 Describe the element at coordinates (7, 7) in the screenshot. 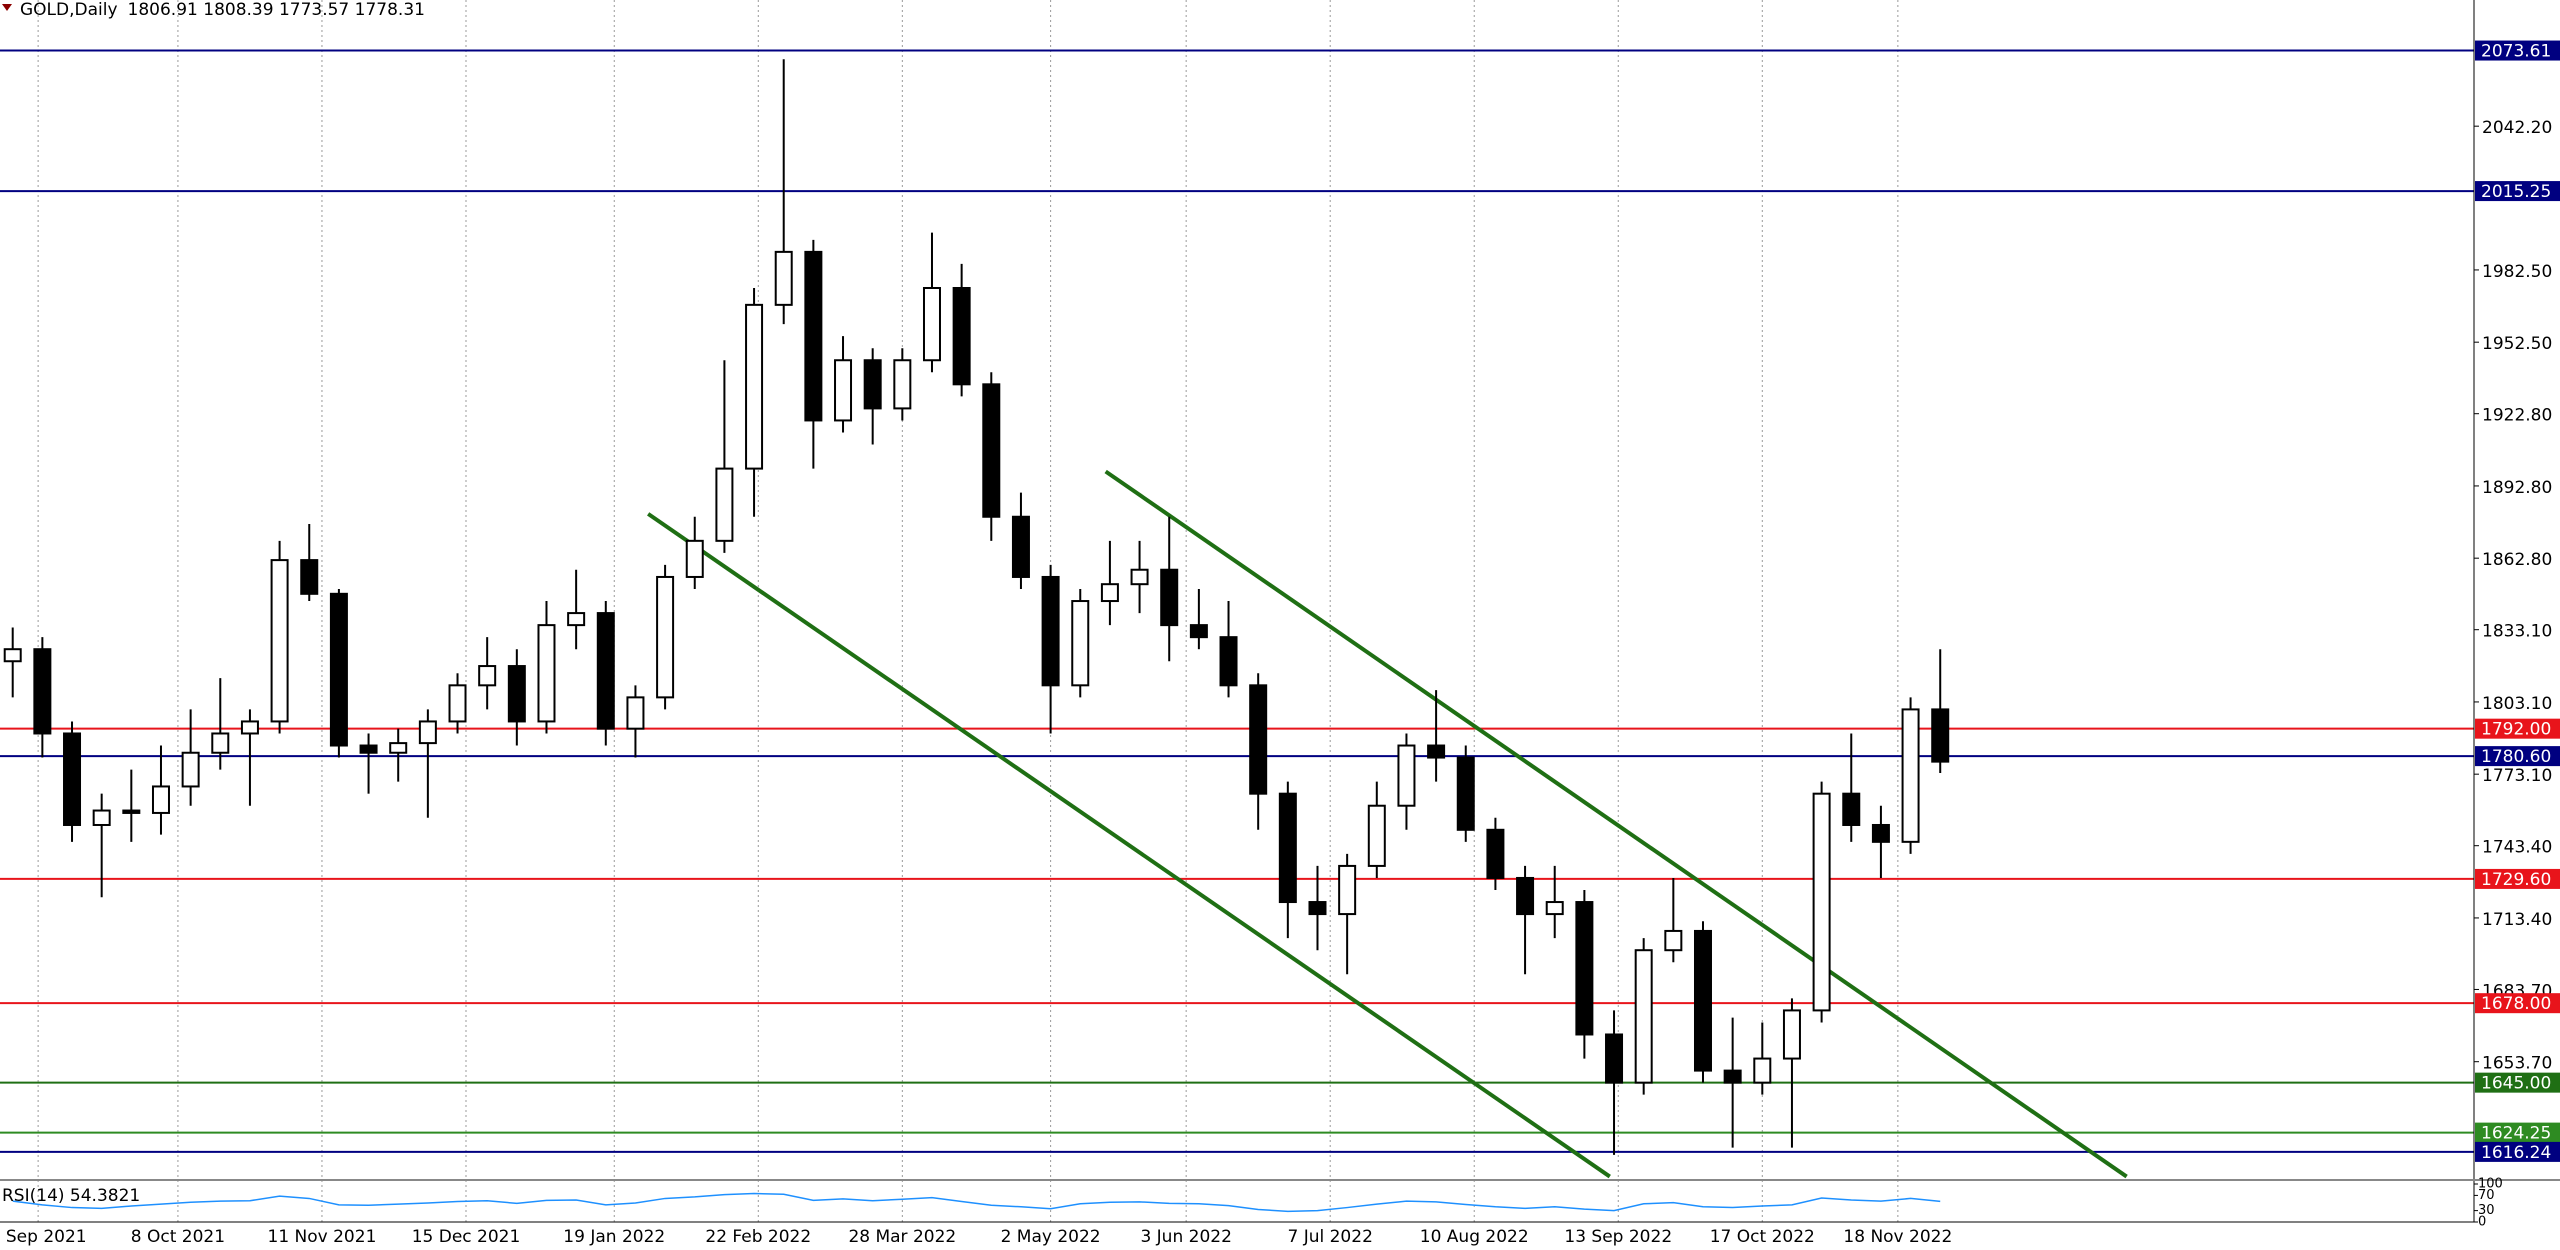

I see `header-arrow` at that location.